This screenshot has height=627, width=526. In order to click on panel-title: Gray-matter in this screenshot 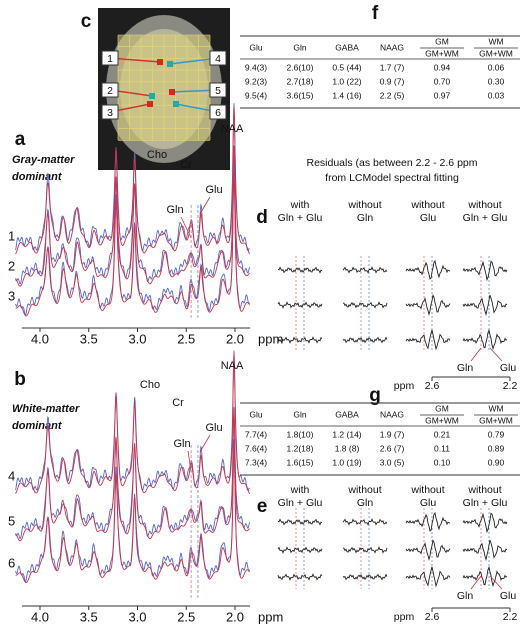, I will do `click(43, 160)`.